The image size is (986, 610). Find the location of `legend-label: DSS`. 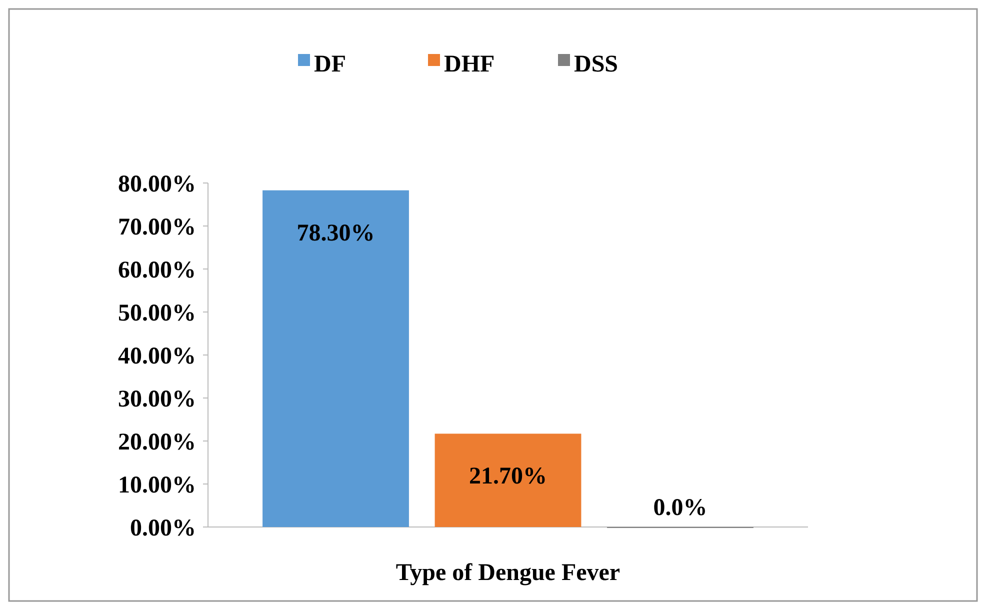

legend-label: DSS is located at coordinates (596, 64).